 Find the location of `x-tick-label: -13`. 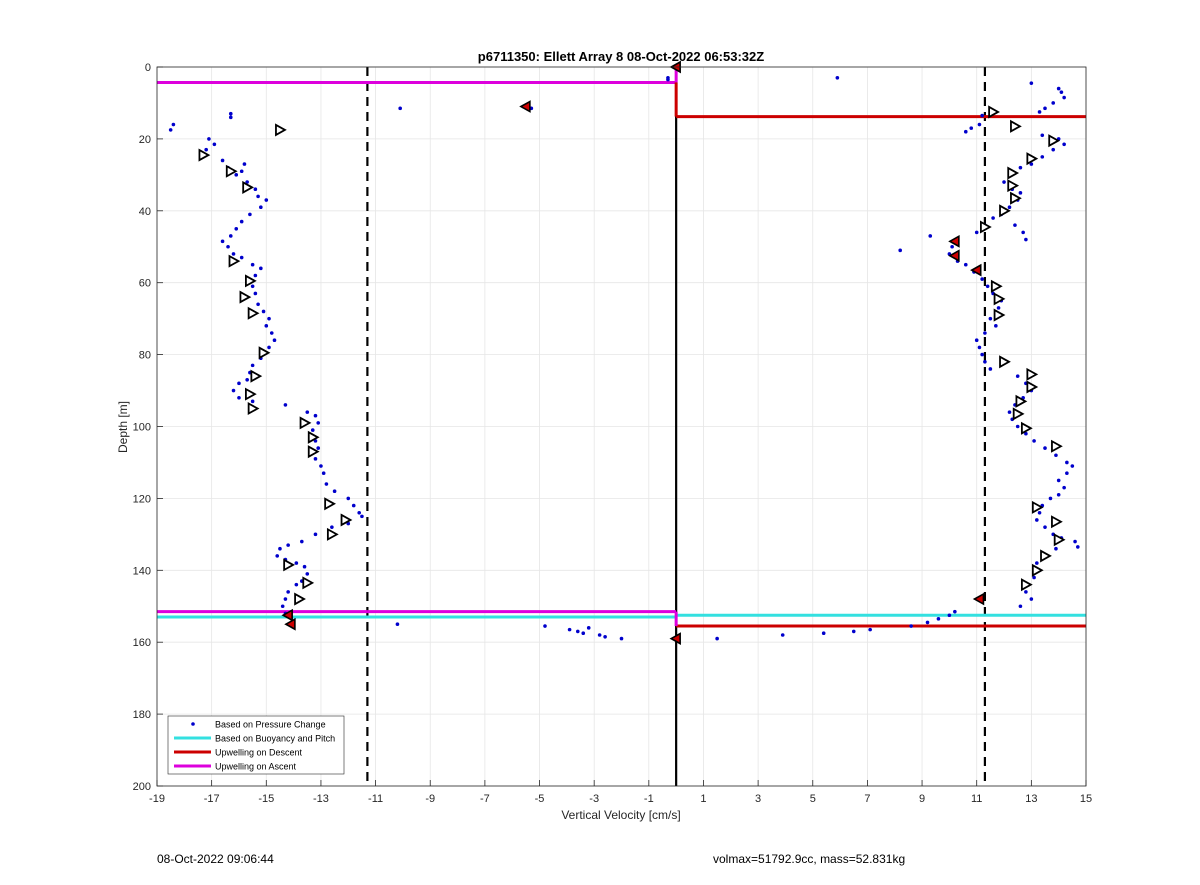

x-tick-label: -13 is located at coordinates (321, 799).